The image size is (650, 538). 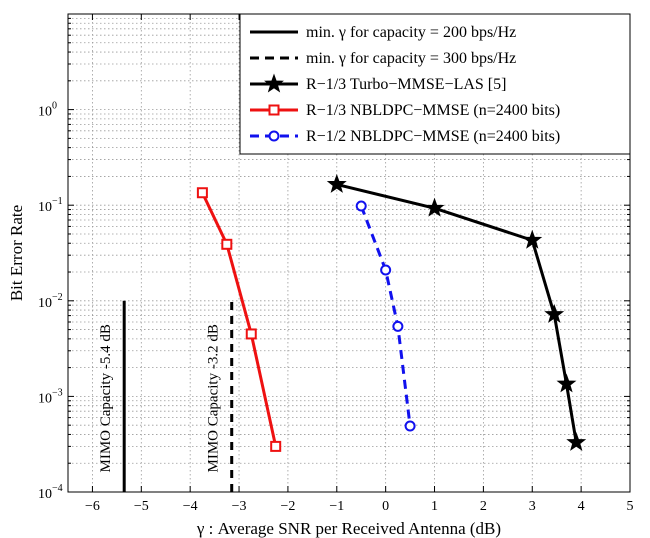 I want to click on capacity-annotation-2: MIMO Capacity -3.2 dB, so click(x=214, y=398).